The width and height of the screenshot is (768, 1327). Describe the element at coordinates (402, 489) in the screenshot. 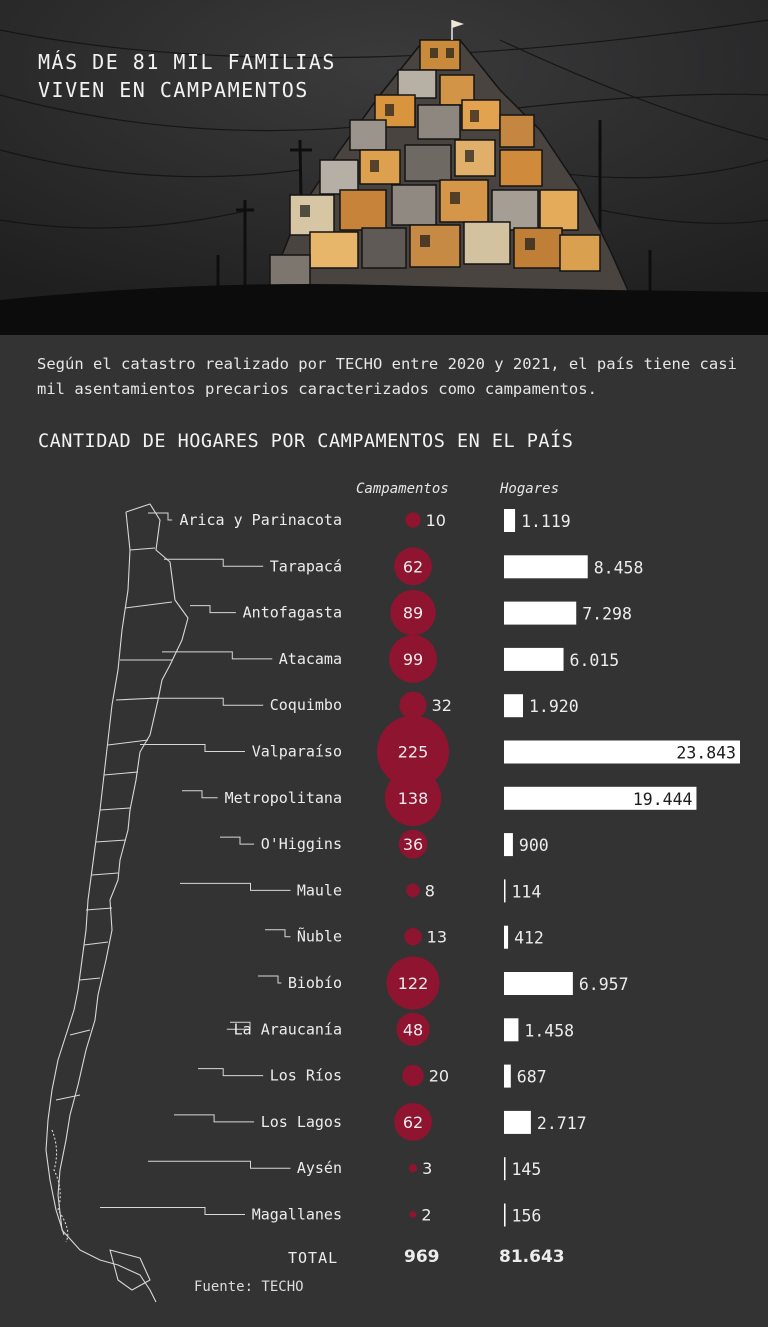

I see `column-header-campamentos: Campamentos` at that location.